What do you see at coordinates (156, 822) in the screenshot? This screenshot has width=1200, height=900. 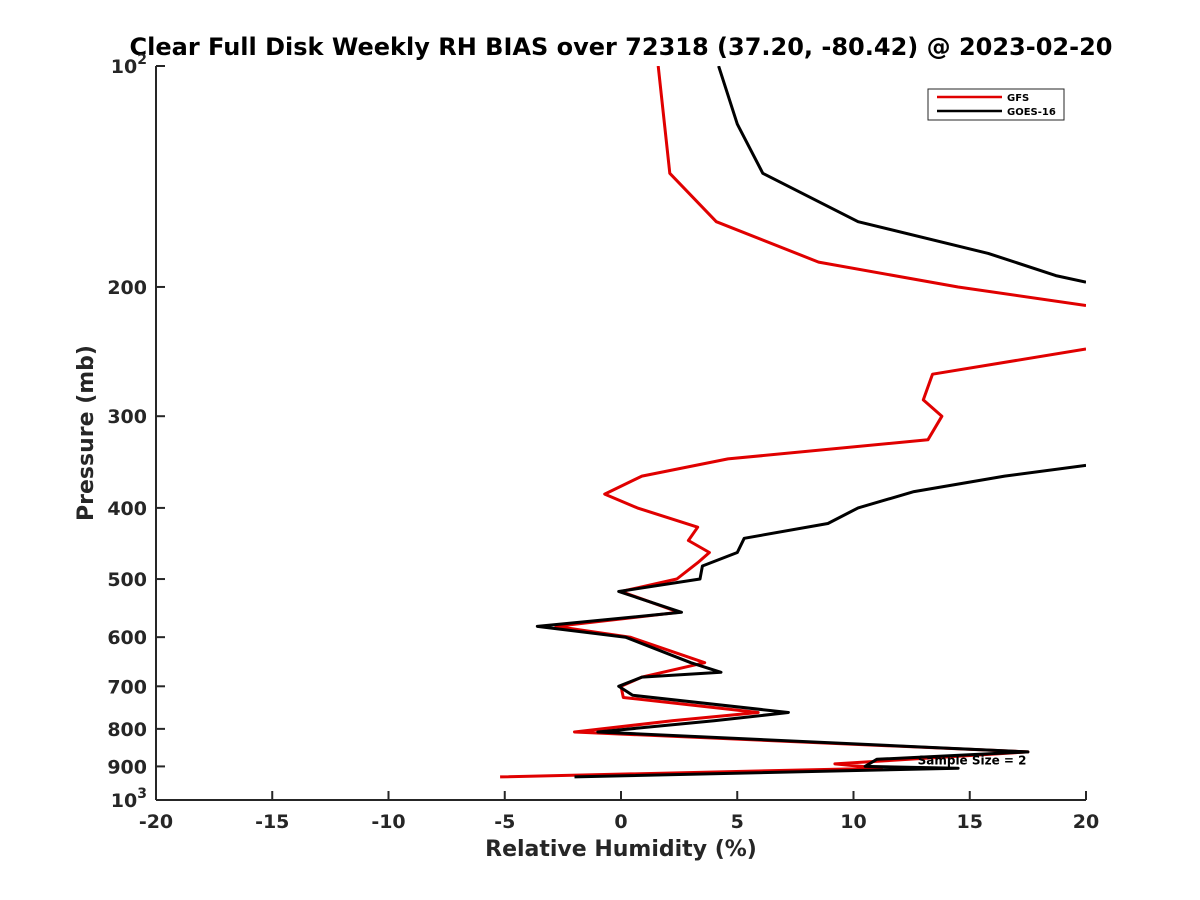 I see `x-tick-label: -20` at bounding box center [156, 822].